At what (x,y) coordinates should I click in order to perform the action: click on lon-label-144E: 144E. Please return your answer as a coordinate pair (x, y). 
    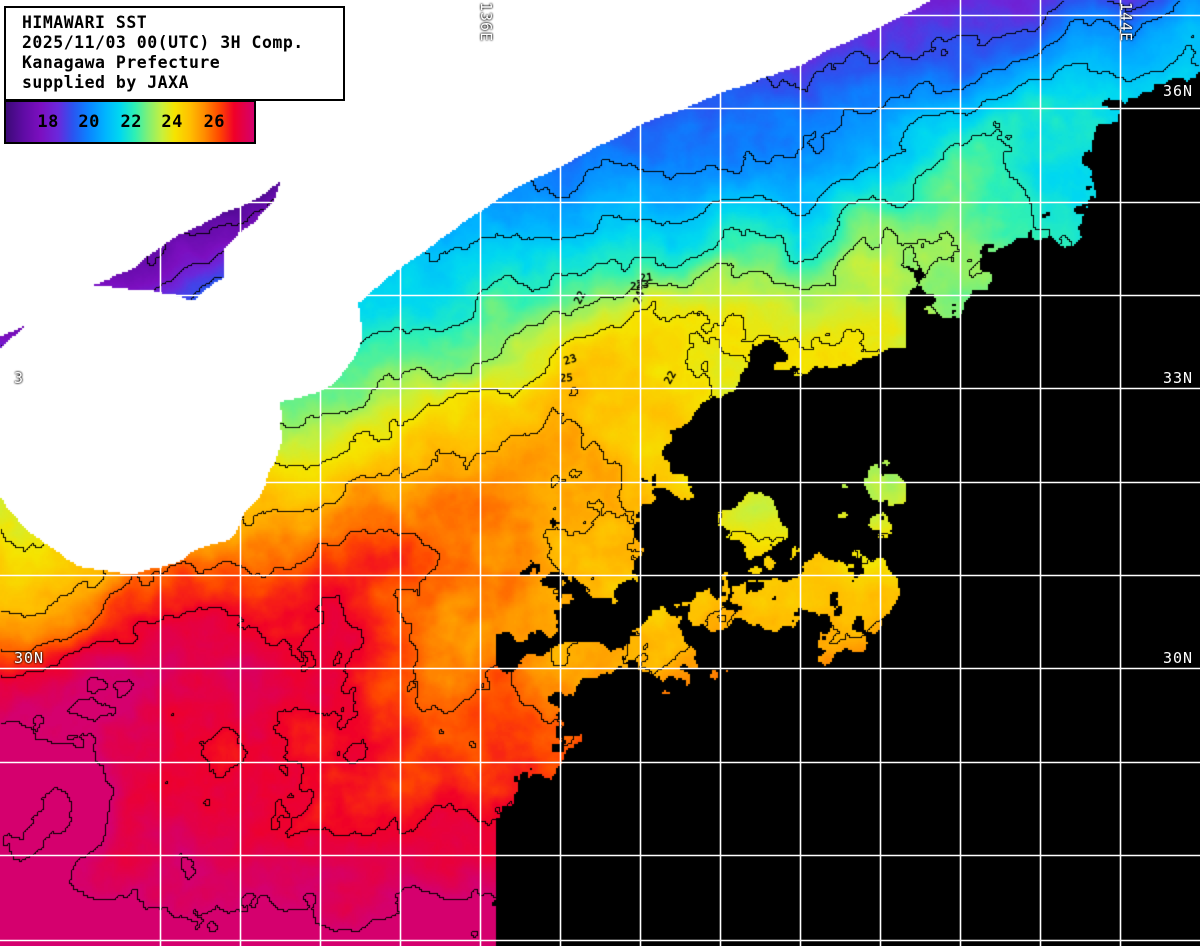
    Looking at the image, I should click on (1126, 22).